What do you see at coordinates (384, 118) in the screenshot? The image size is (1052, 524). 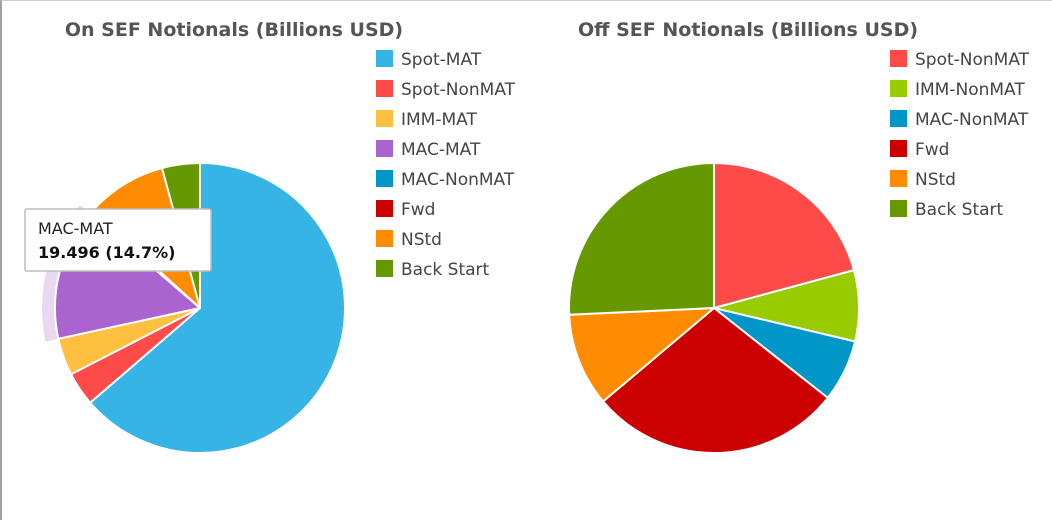 I see `on-sef-legend-swatch-imm-mat` at bounding box center [384, 118].